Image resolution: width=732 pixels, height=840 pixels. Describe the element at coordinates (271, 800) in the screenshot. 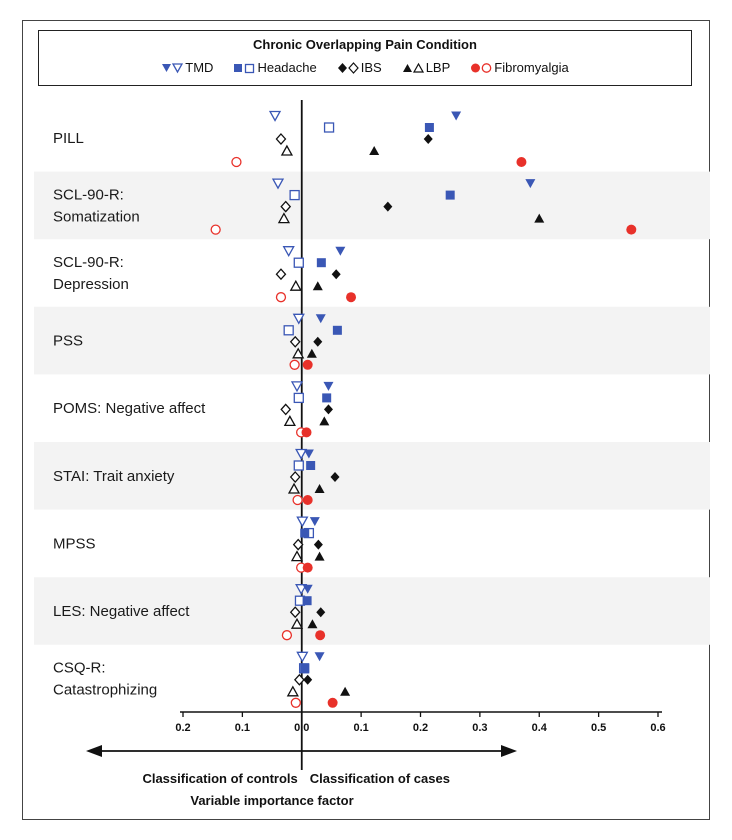

I see `x-axis-title: Variable importance factor` at that location.